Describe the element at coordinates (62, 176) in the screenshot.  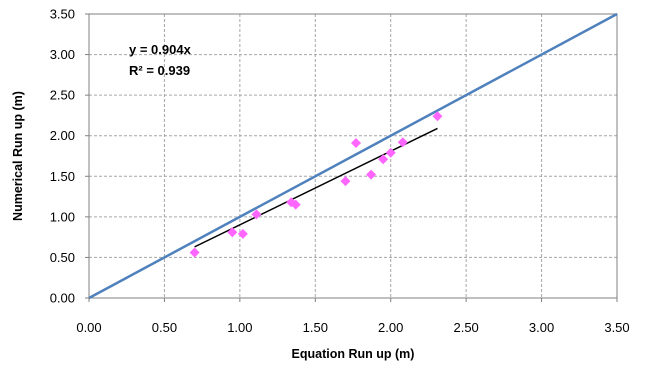
I see `y-tick-label: 1.50` at that location.